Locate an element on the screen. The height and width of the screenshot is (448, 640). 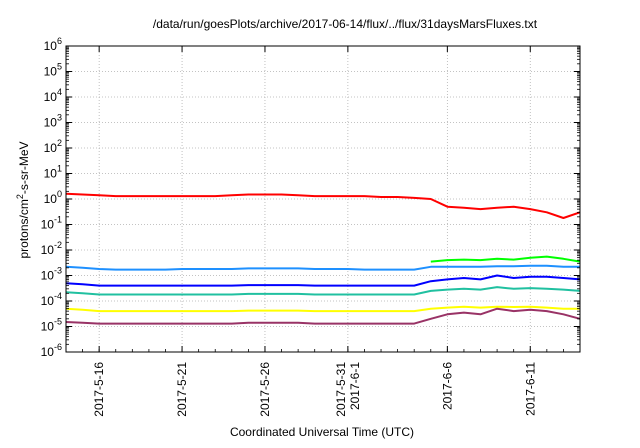
y-tick-label: 10⁰ is located at coordinates (53, 197).